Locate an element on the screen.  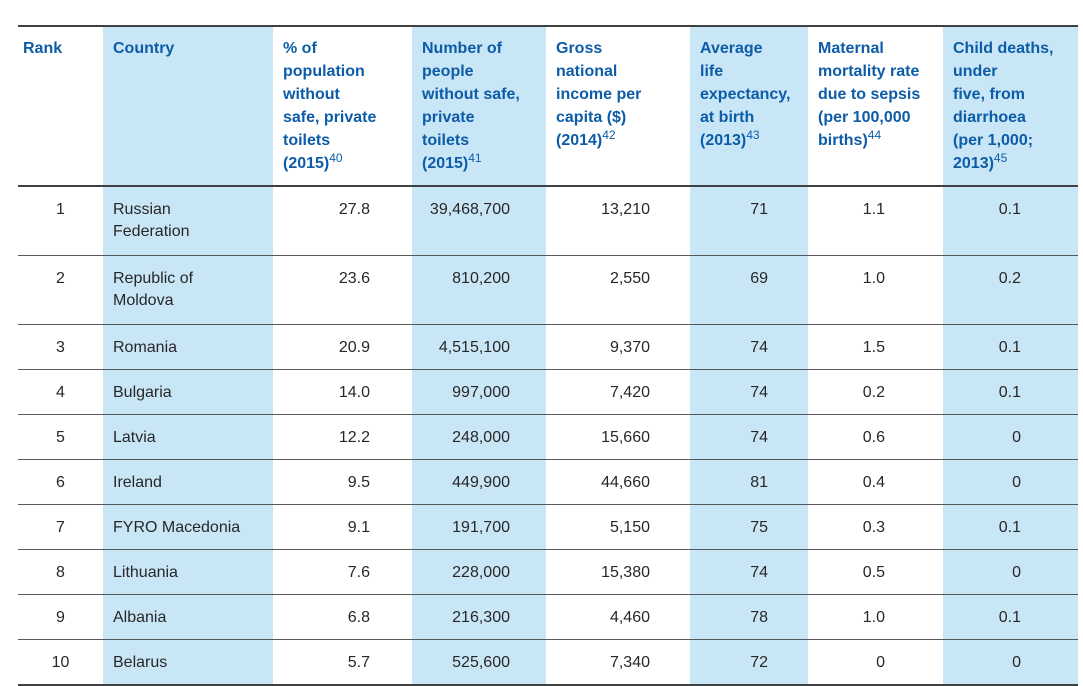
cell-rank: 8 is located at coordinates (60, 572).